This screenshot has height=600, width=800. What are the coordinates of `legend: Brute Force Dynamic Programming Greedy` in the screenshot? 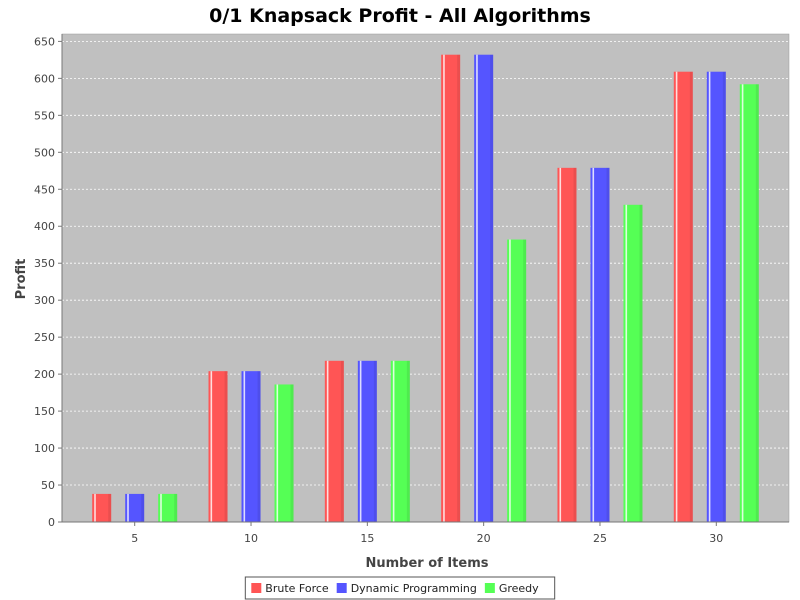 It's located at (400, 588).